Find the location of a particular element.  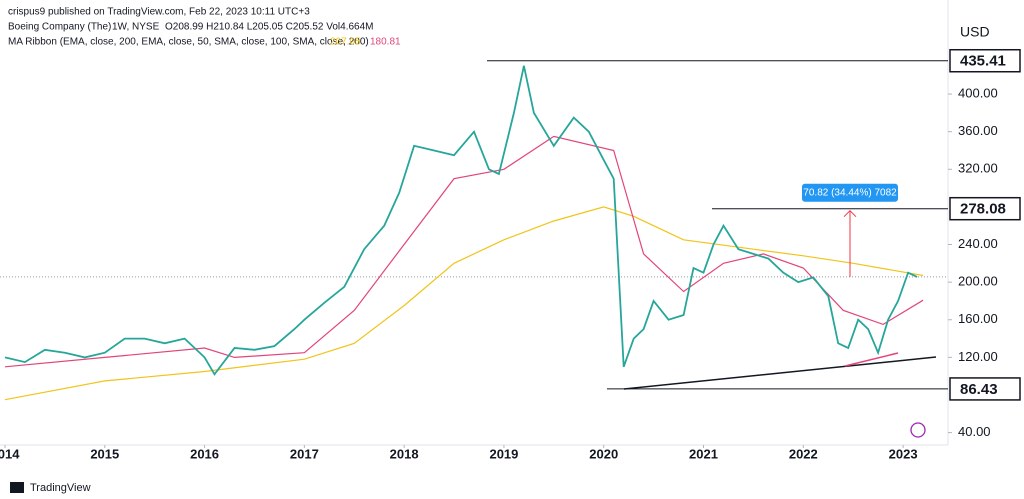

measure-arrowhead is located at coordinates (850, 213).